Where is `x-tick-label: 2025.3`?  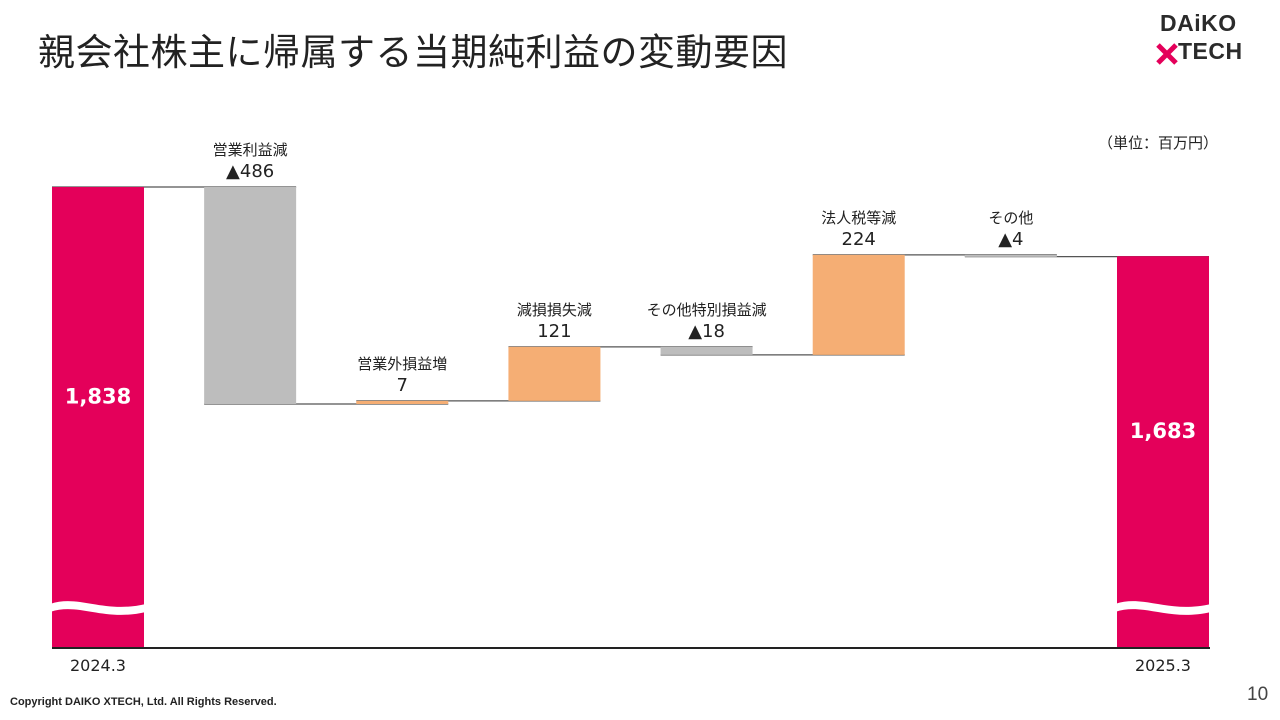 x-tick-label: 2025.3 is located at coordinates (1163, 665).